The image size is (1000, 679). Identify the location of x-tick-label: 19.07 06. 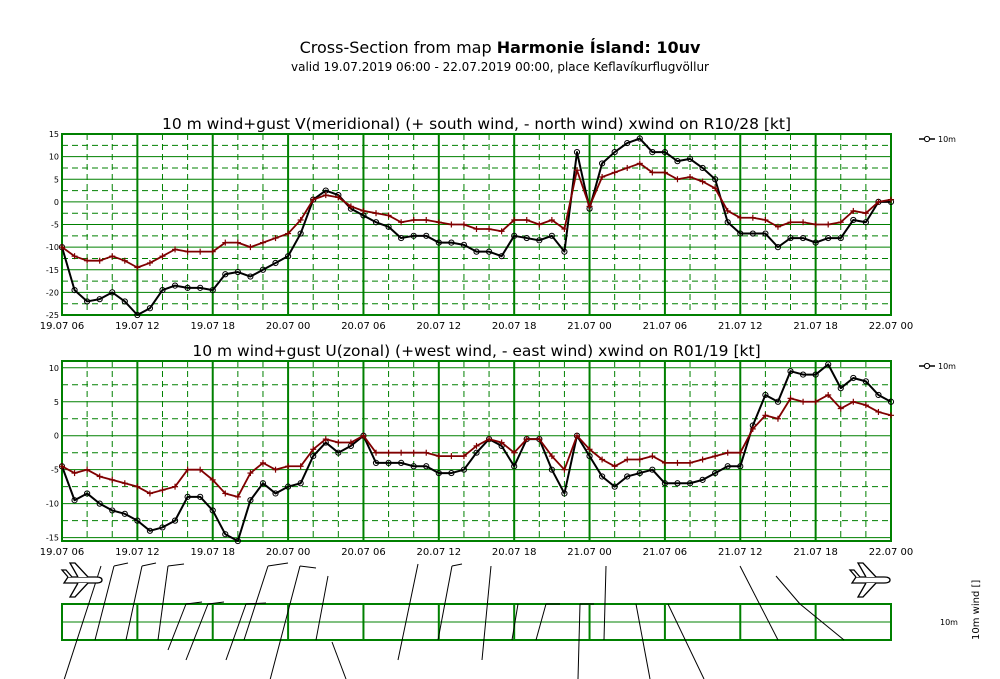
(62, 326).